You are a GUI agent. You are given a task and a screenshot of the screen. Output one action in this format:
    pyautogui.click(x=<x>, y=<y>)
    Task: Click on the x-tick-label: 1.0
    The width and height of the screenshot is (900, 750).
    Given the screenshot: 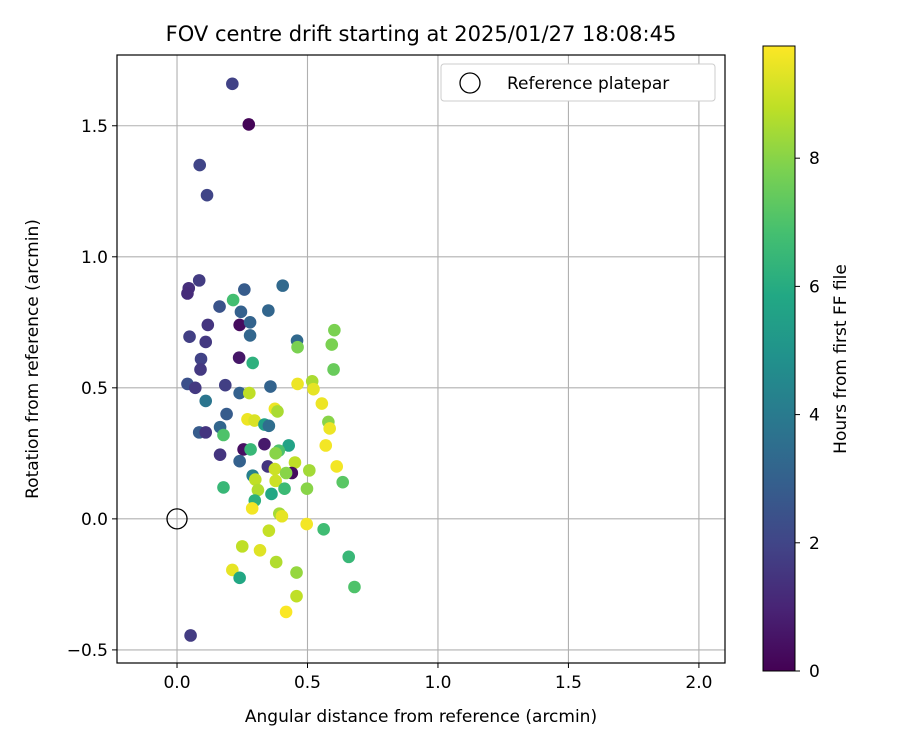 What is the action you would take?
    pyautogui.click(x=437, y=683)
    